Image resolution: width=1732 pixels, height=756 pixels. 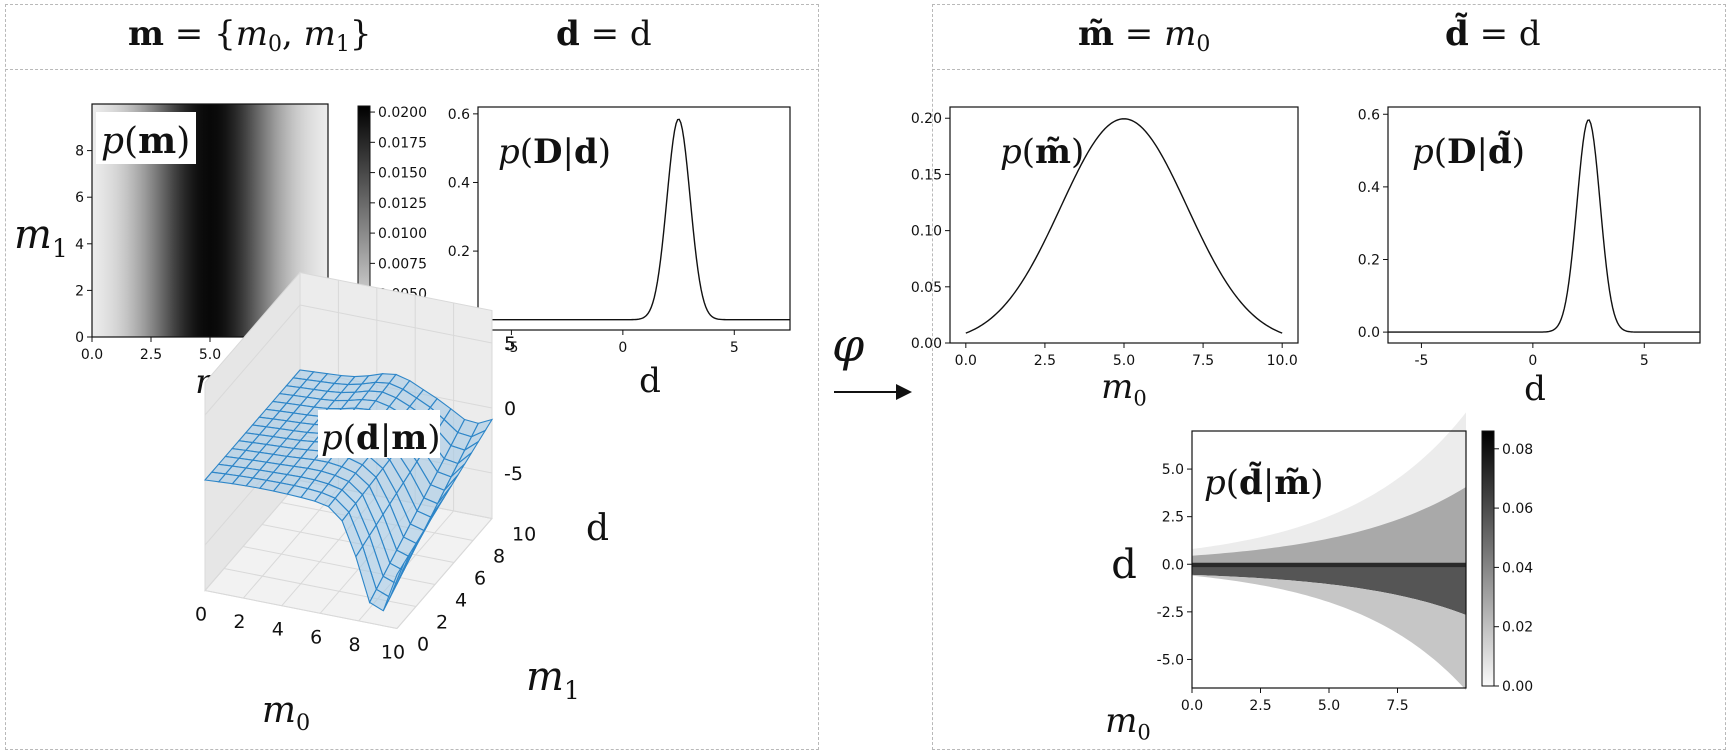 I want to click on y-tick-label: 6, so click(x=480, y=579).